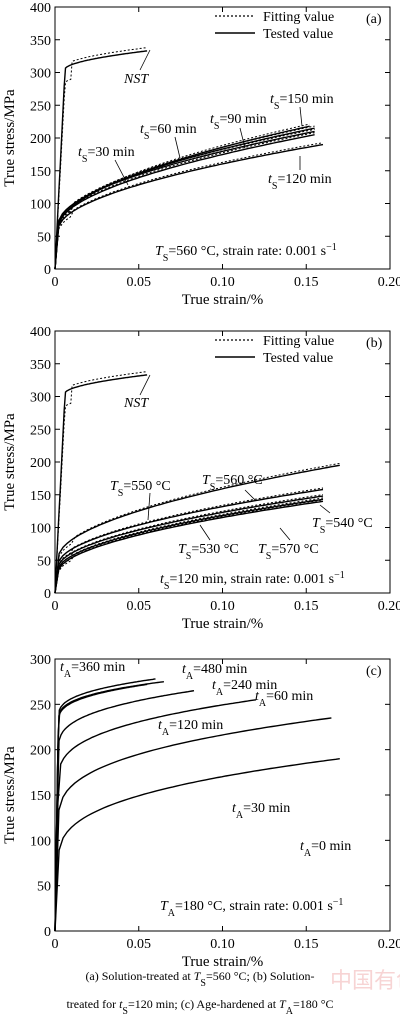 This screenshot has width=400, height=1021. What do you see at coordinates (244, 688) in the screenshot?
I see `curve-annotation: tA=240 min` at bounding box center [244, 688].